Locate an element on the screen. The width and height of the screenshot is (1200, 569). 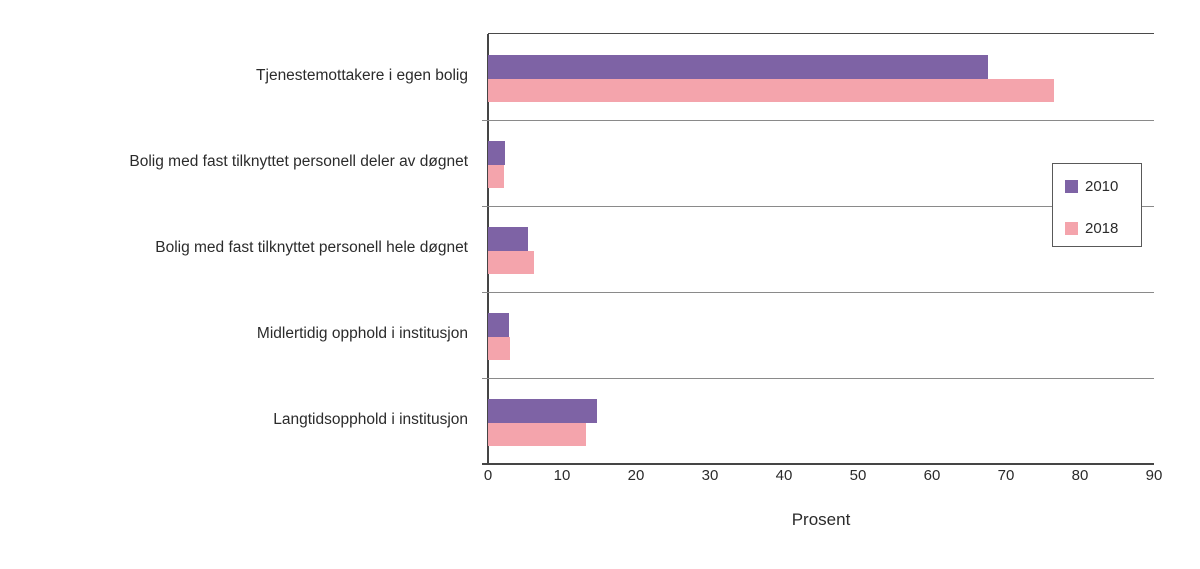
x-tick-label-50: 50 is located at coordinates (858, 475).